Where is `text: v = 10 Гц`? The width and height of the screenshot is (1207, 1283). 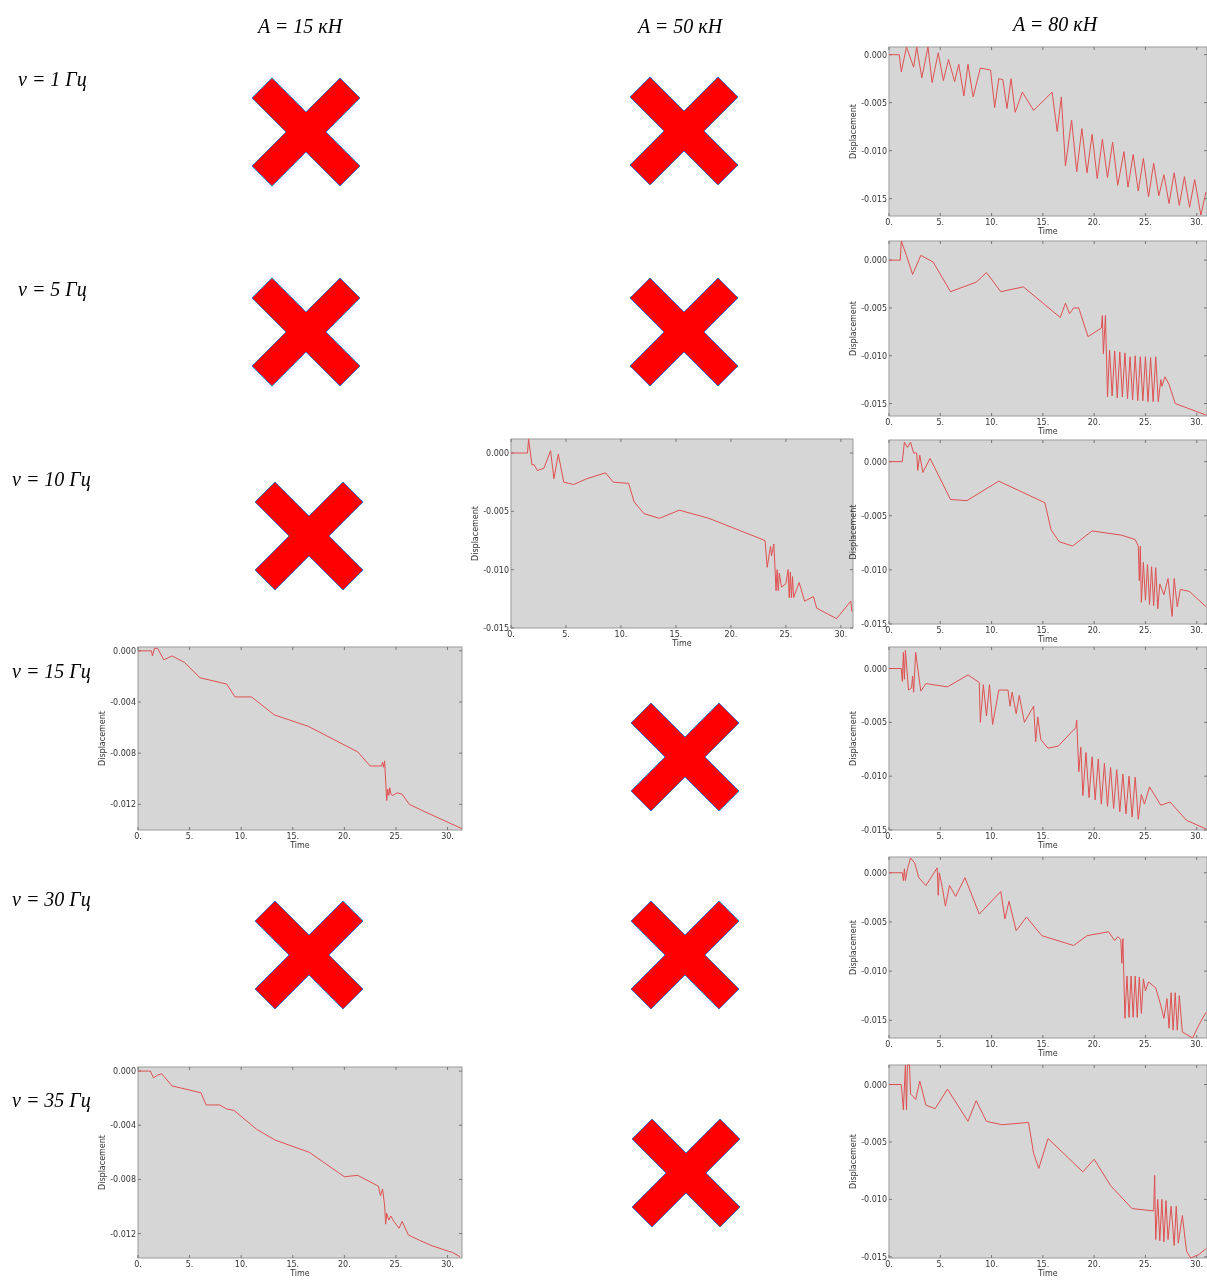 text: v = 10 Гц is located at coordinates (51, 479).